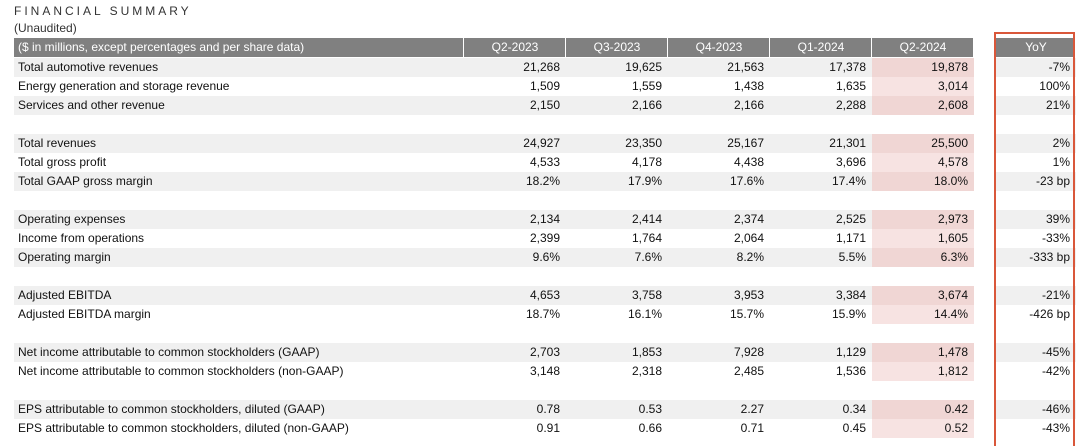 This screenshot has height=446, width=1080. Describe the element at coordinates (850, 371) in the screenshot. I see `cell-value: 1,536` at that location.